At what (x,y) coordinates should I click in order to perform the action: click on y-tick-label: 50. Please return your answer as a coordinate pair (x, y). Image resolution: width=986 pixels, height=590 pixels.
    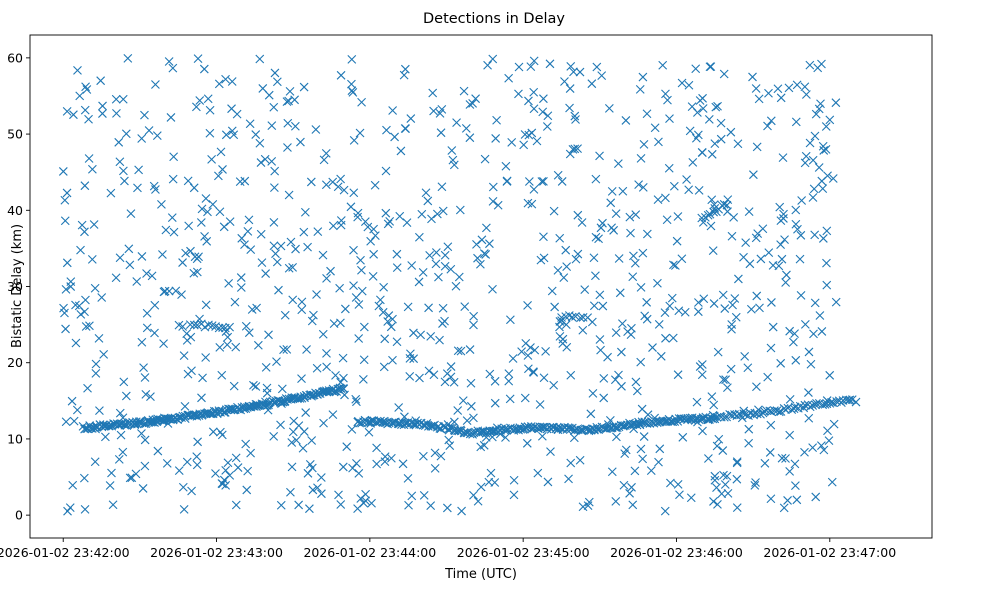
    Looking at the image, I should click on (15, 134).